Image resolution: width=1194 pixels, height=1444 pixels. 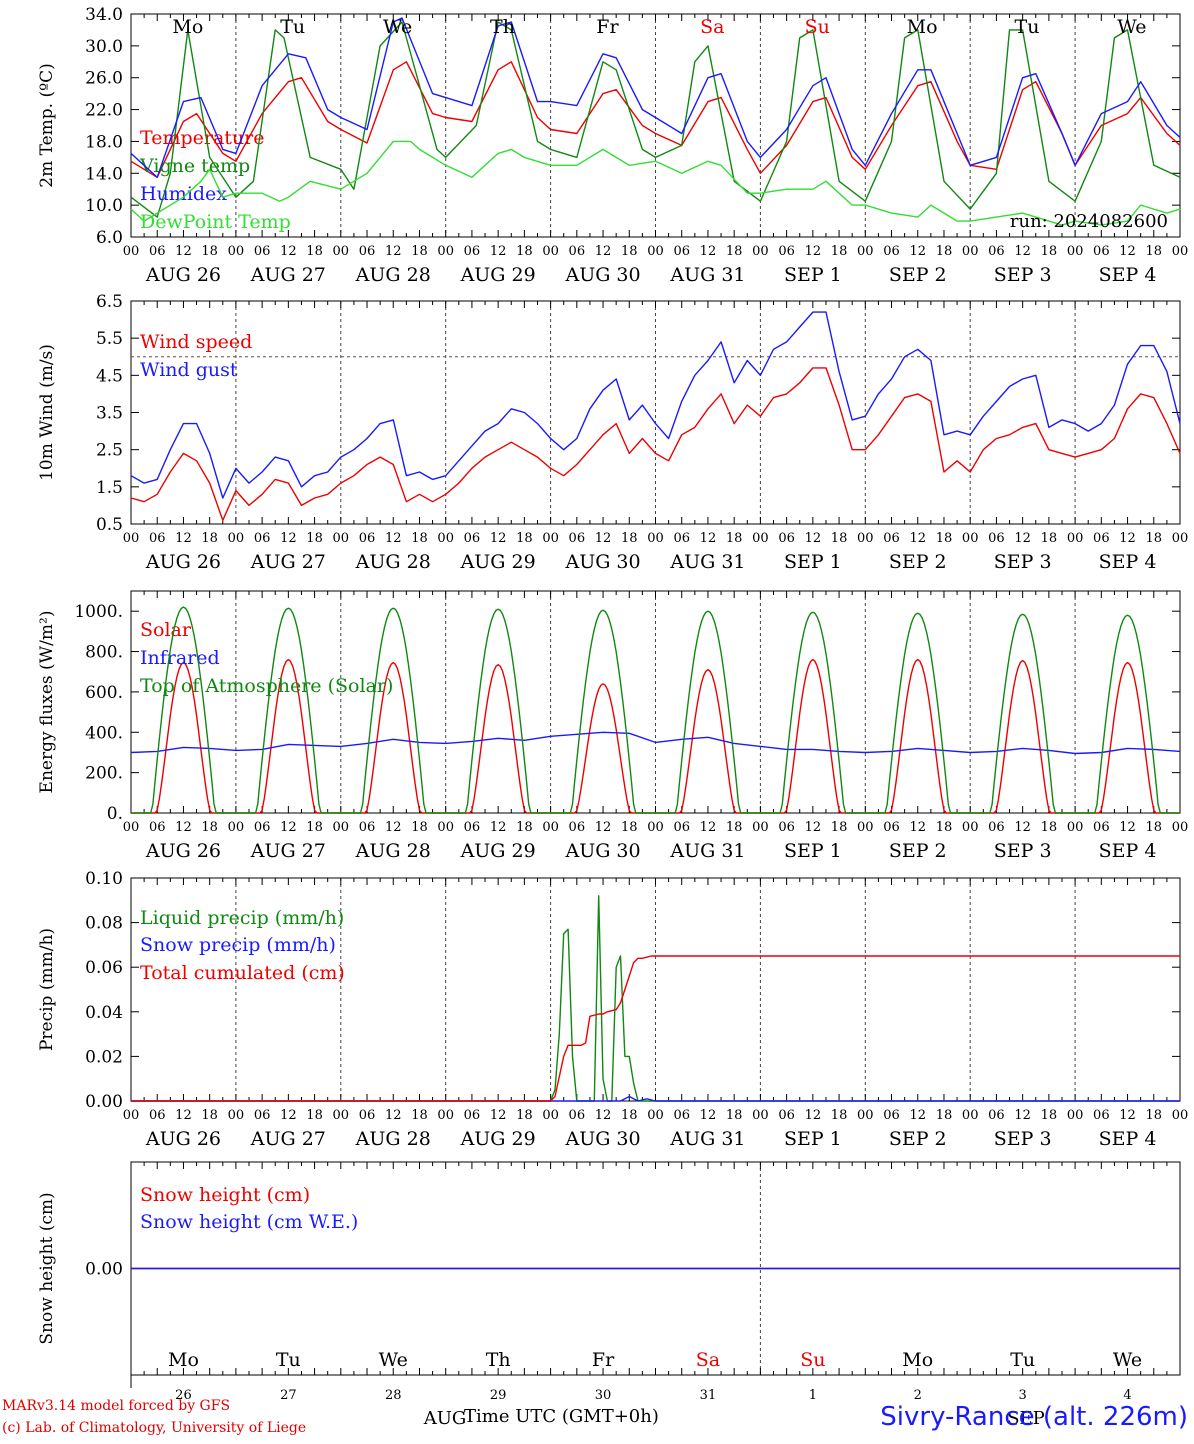 I want to click on date-label: AUG 26, so click(x=183, y=1139).